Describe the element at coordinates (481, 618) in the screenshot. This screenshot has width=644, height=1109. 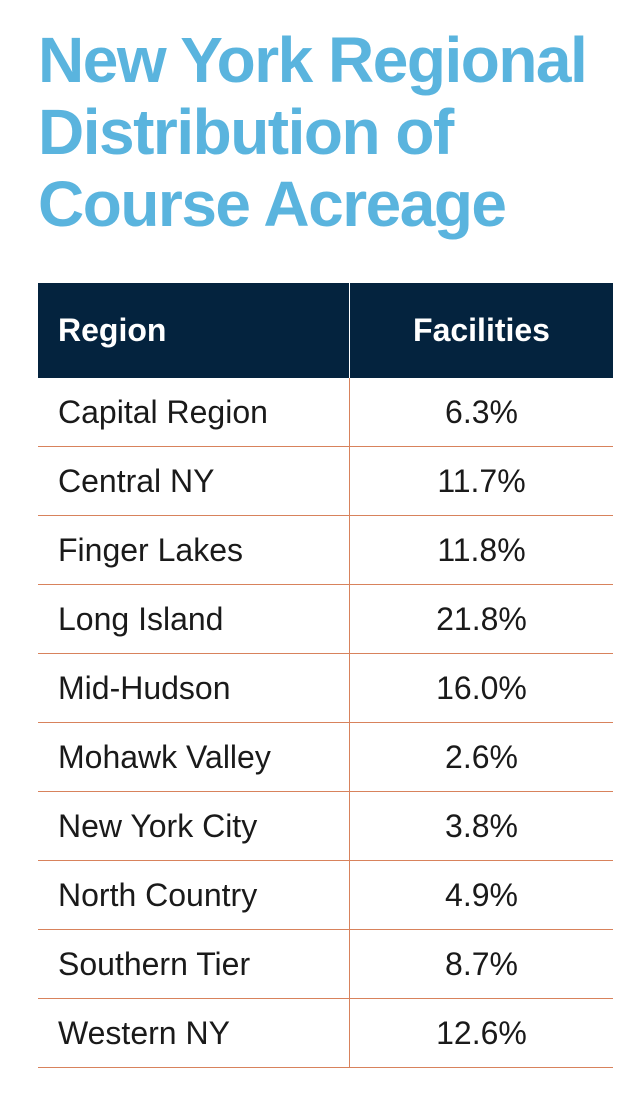
I see `facilities-cell: 21.8%` at that location.